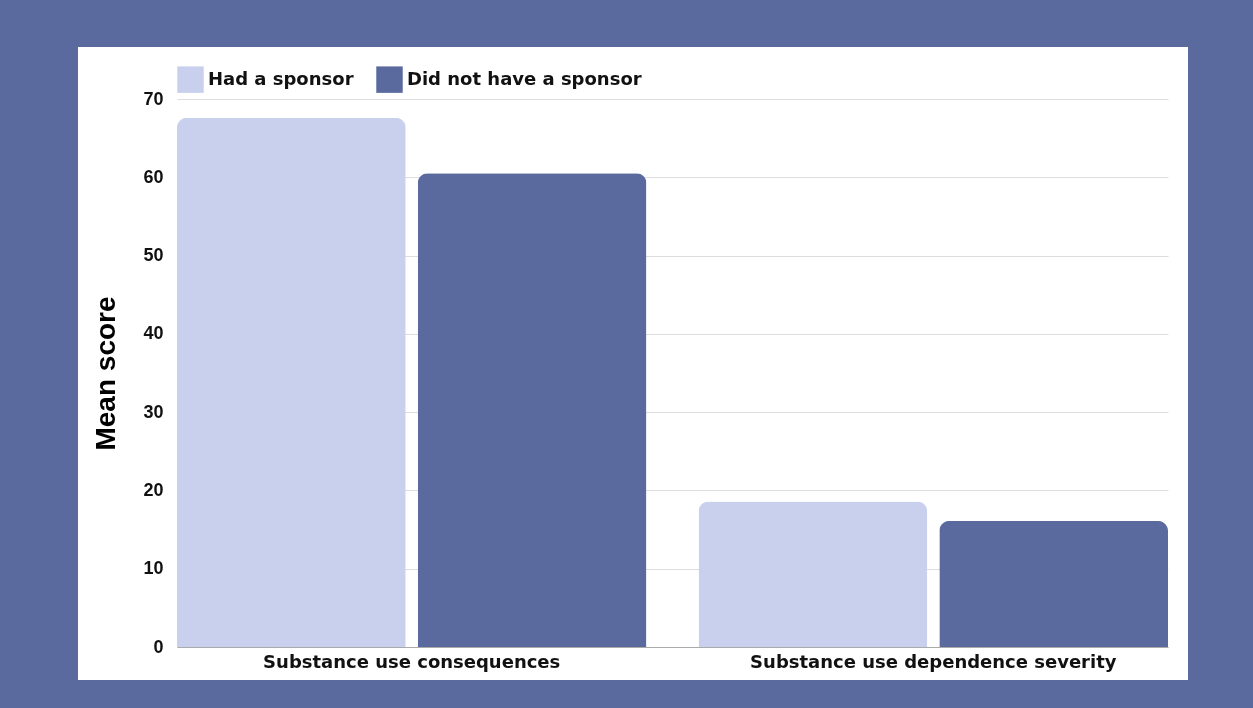 This screenshot has height=708, width=1253. What do you see at coordinates (158, 646) in the screenshot?
I see `y-tick-label: 0` at bounding box center [158, 646].